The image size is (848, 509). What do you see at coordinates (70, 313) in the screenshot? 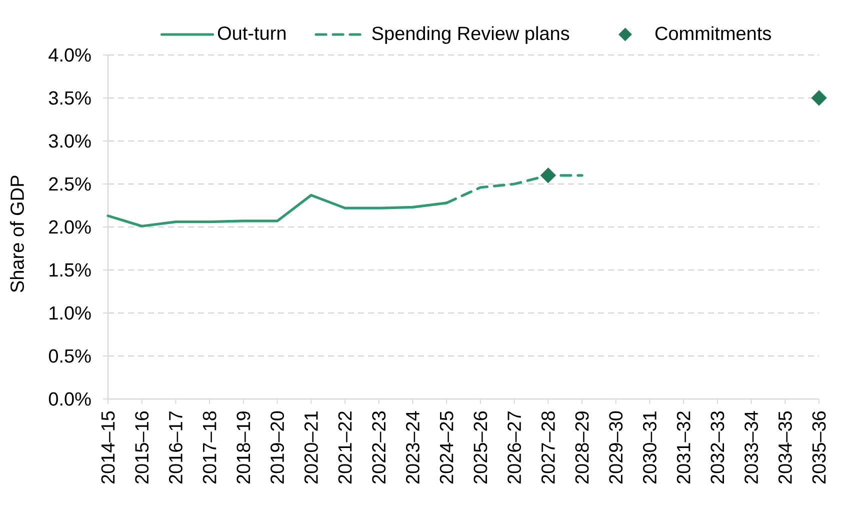
I see `y-tick-label: 1.0%` at bounding box center [70, 313].